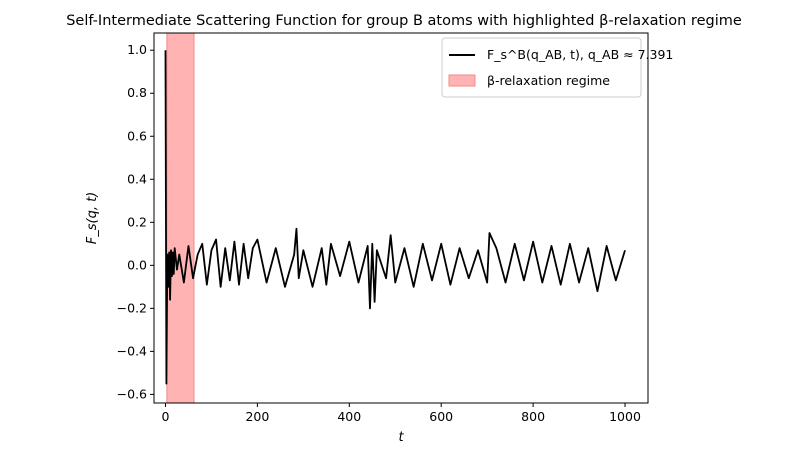 This screenshot has height=455, width=800. Describe the element at coordinates (137, 49) in the screenshot. I see `y-tick-label: 1.0` at that location.